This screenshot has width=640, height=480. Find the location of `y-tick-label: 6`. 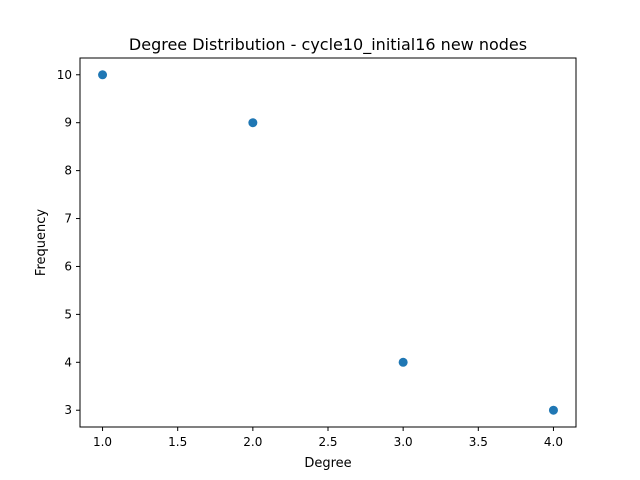

y-tick-label: 6 is located at coordinates (68, 266).